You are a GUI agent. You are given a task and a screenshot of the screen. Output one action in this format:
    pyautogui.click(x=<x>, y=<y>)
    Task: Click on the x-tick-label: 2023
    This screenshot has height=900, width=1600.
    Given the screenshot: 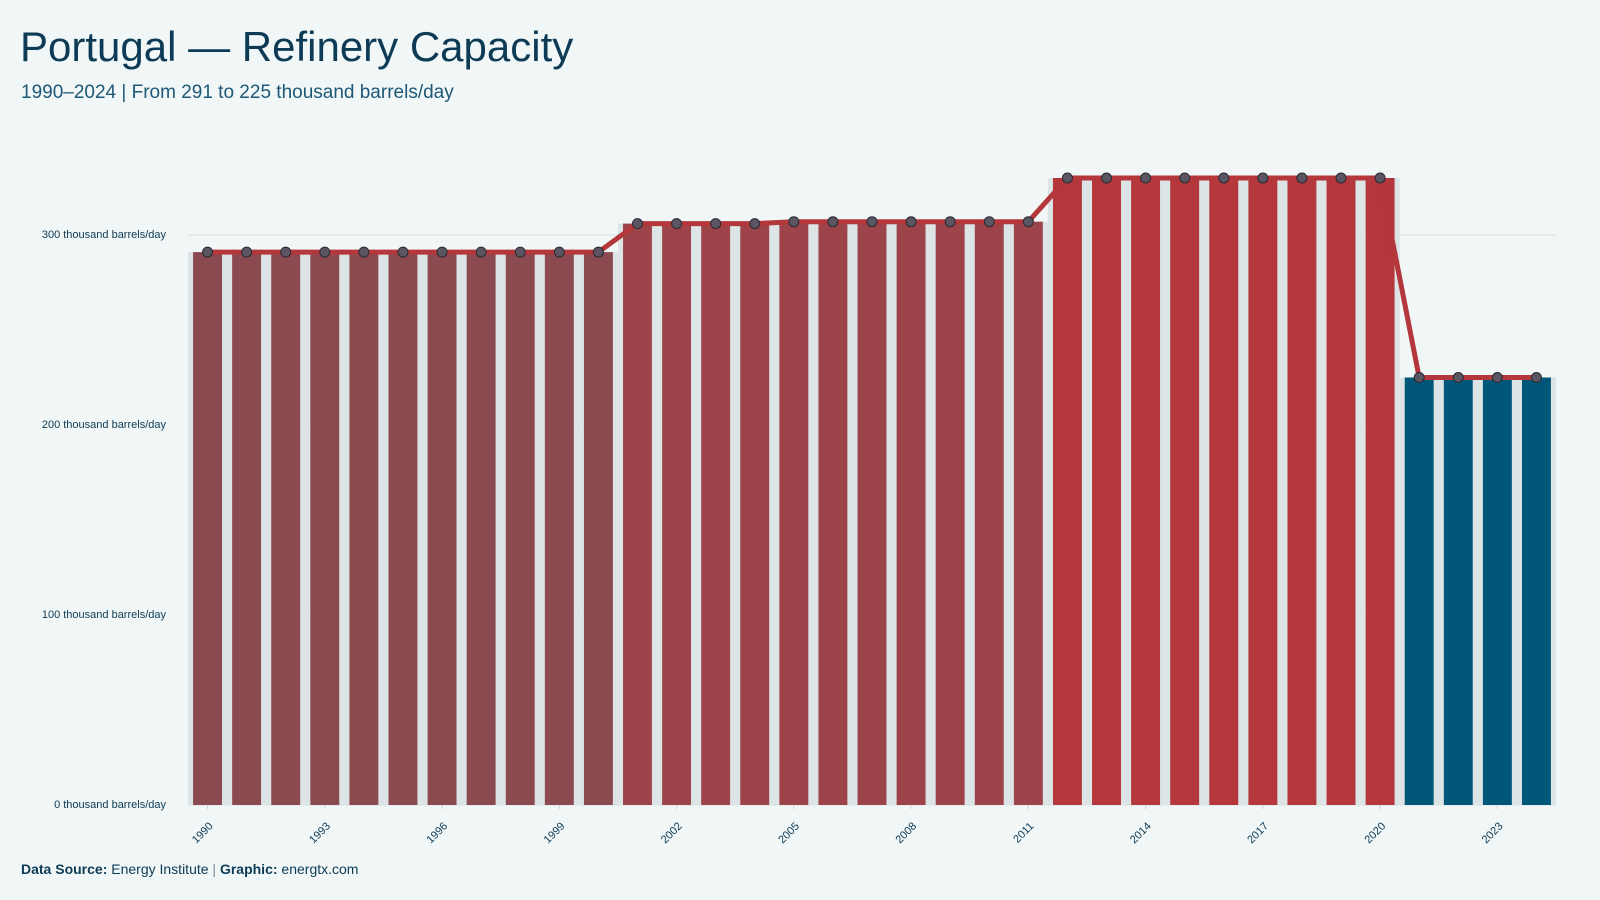 What is the action you would take?
    pyautogui.click(x=1493, y=833)
    